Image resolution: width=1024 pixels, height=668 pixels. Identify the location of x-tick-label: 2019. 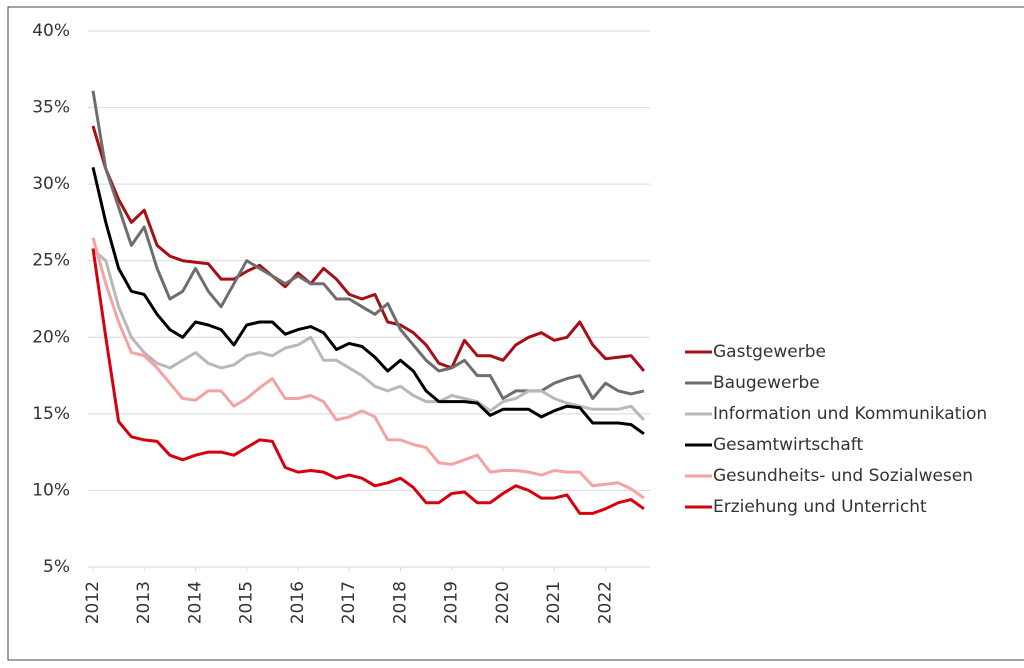
(452, 602).